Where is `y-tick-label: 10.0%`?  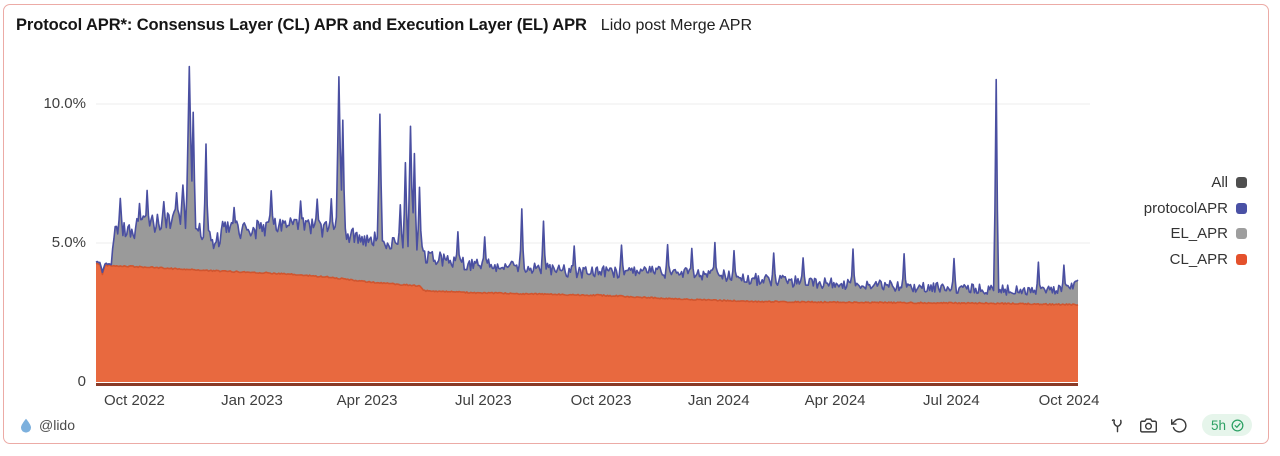 y-tick-label: 10.0% is located at coordinates (64, 103).